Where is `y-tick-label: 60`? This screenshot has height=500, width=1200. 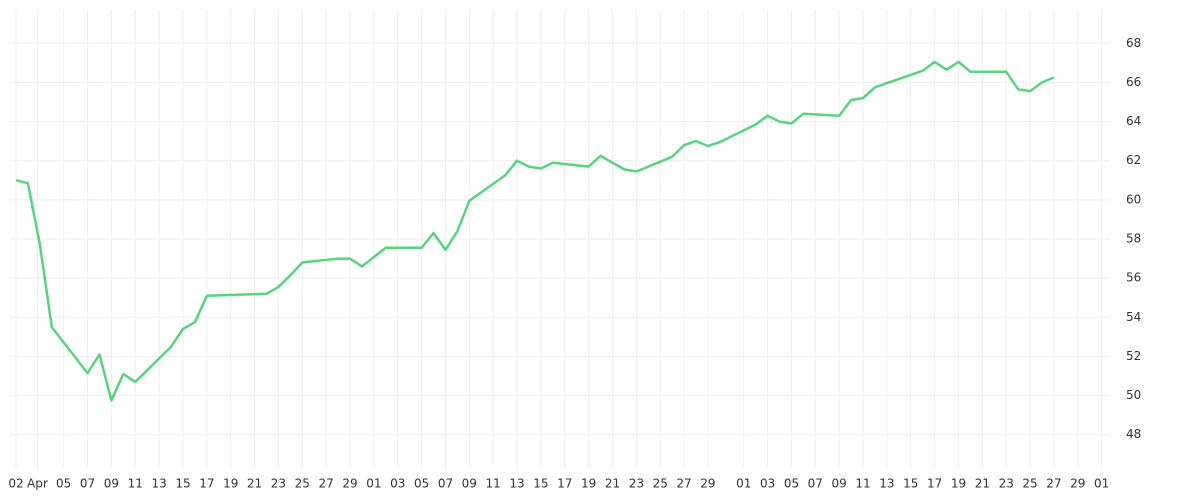
y-tick-label: 60 is located at coordinates (1133, 199).